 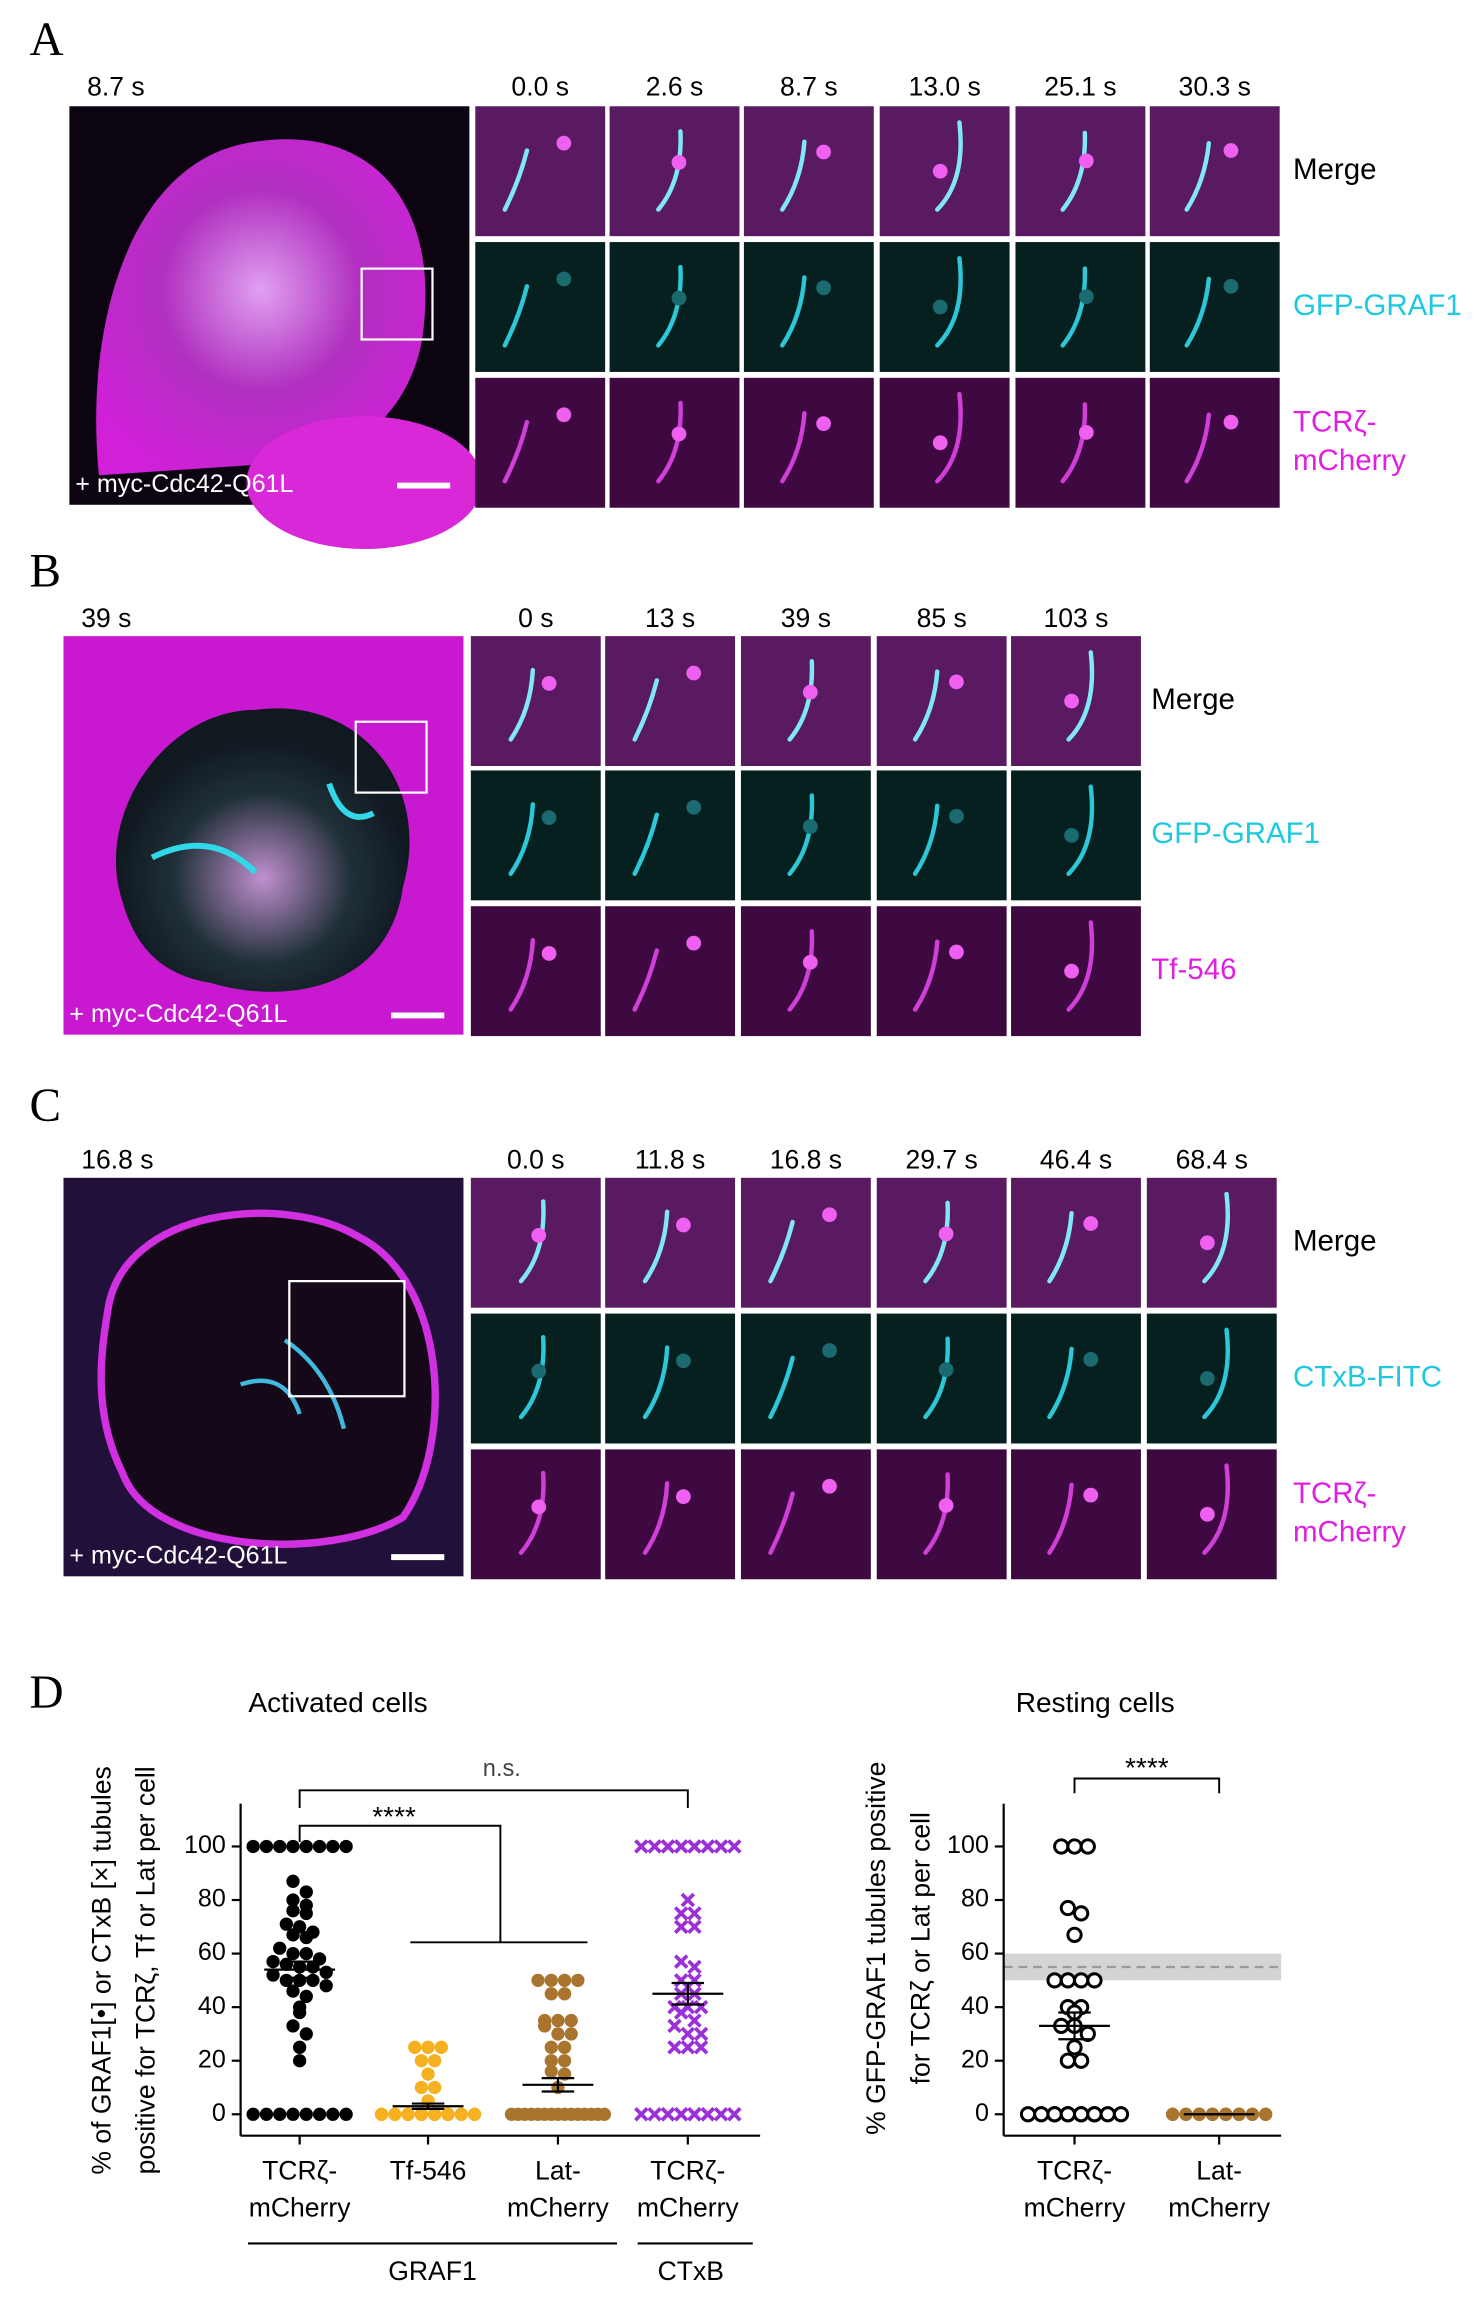 What do you see at coordinates (212, 2006) in the screenshot?
I see `y-tick-label: 40` at bounding box center [212, 2006].